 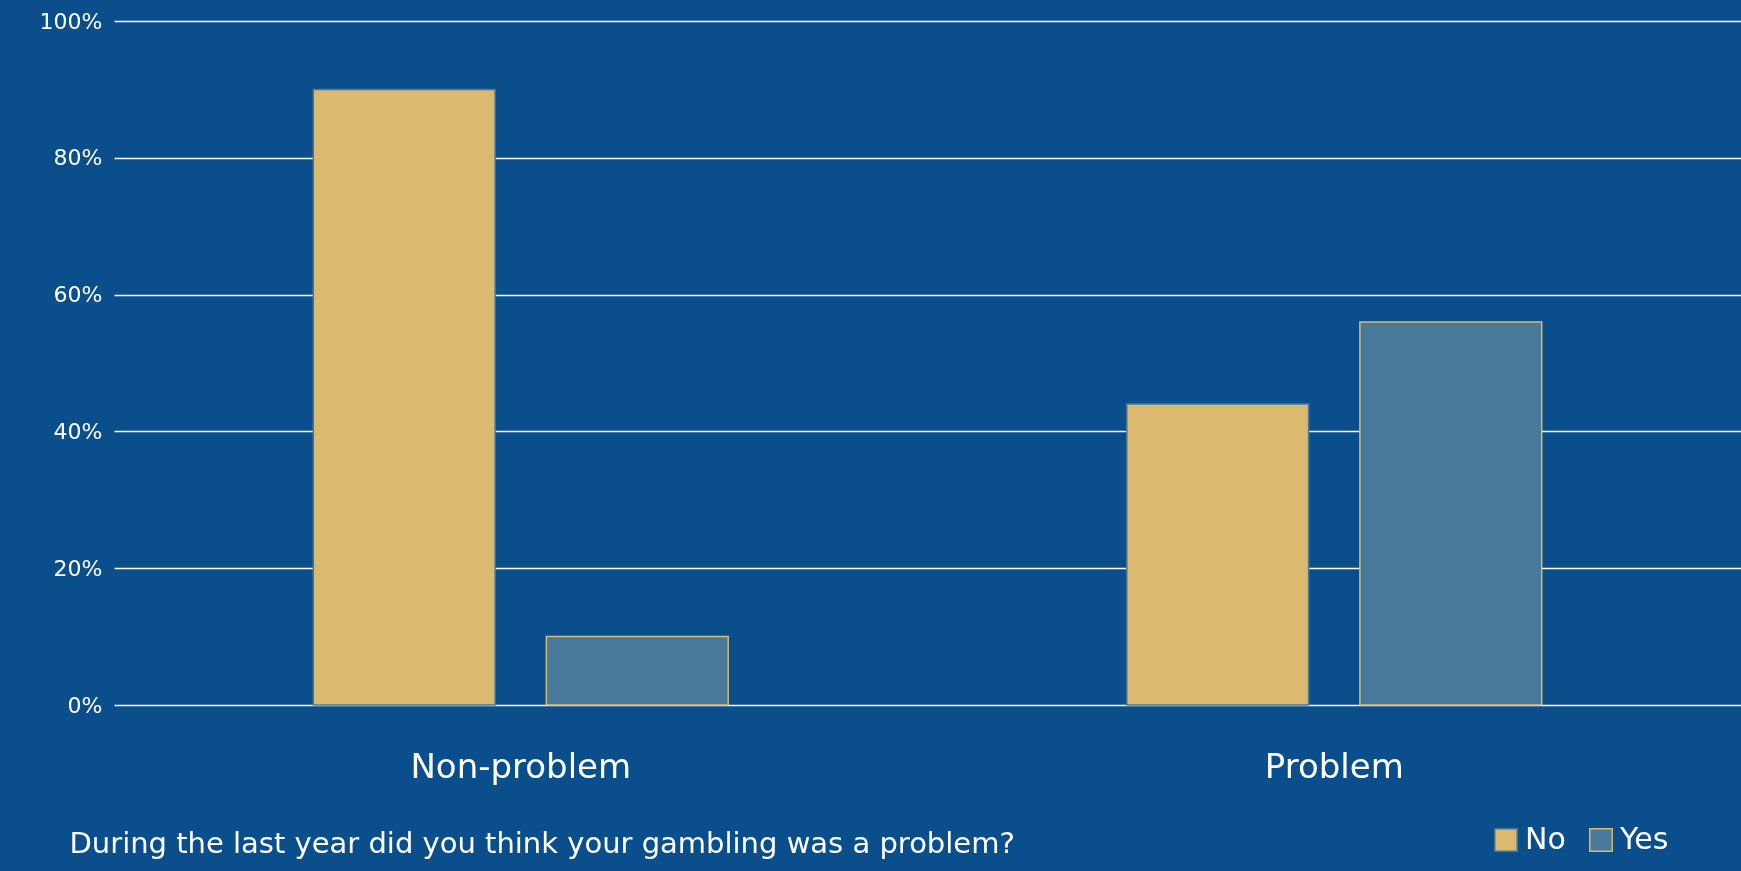 I want to click on x-axis-title: During the last year did you think your gambling was a problem?, so click(x=542, y=842).